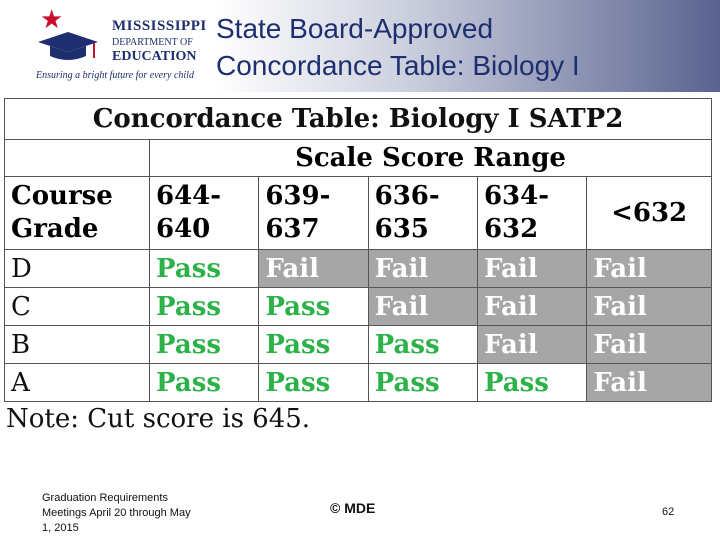 The height and width of the screenshot is (540, 720). I want to click on column-header: 634- 632, so click(532, 213).